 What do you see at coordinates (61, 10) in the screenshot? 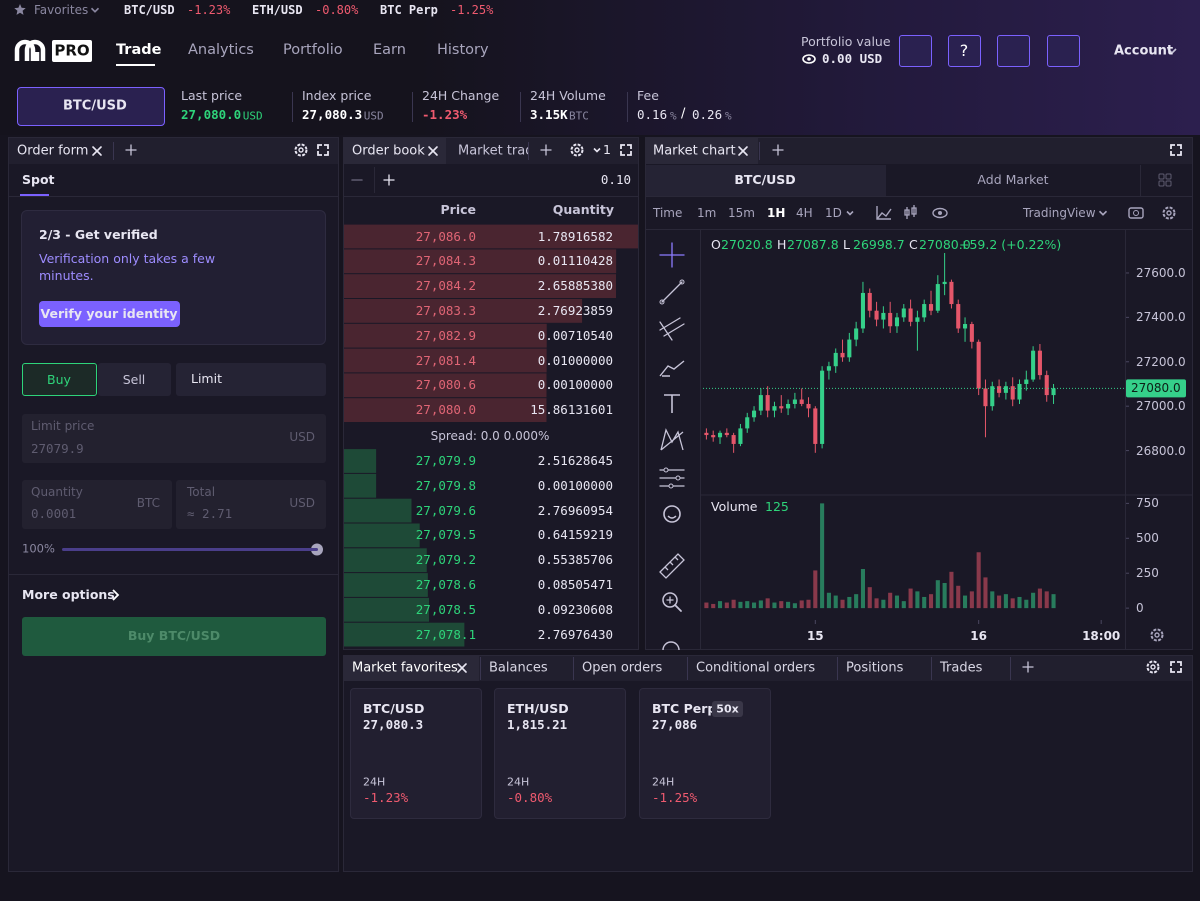
I see `favorites-menu: Favorites` at bounding box center [61, 10].